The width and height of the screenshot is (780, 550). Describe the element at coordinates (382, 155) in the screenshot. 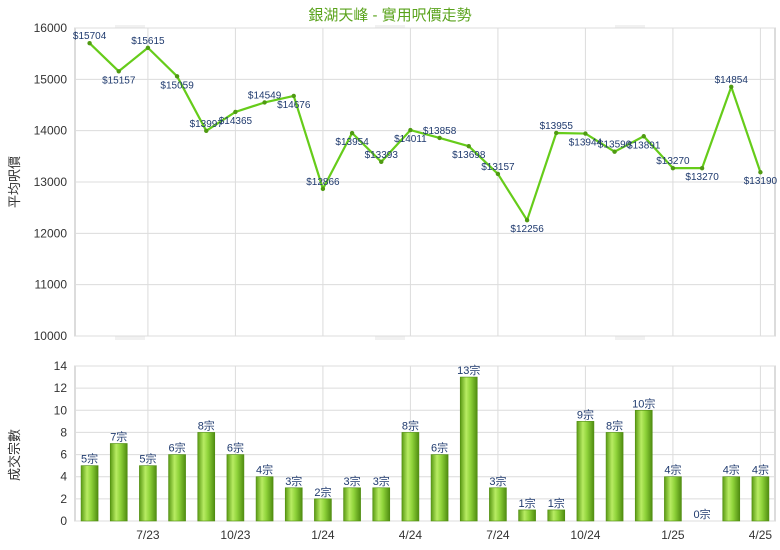

I see `price-data-label: $13393` at that location.